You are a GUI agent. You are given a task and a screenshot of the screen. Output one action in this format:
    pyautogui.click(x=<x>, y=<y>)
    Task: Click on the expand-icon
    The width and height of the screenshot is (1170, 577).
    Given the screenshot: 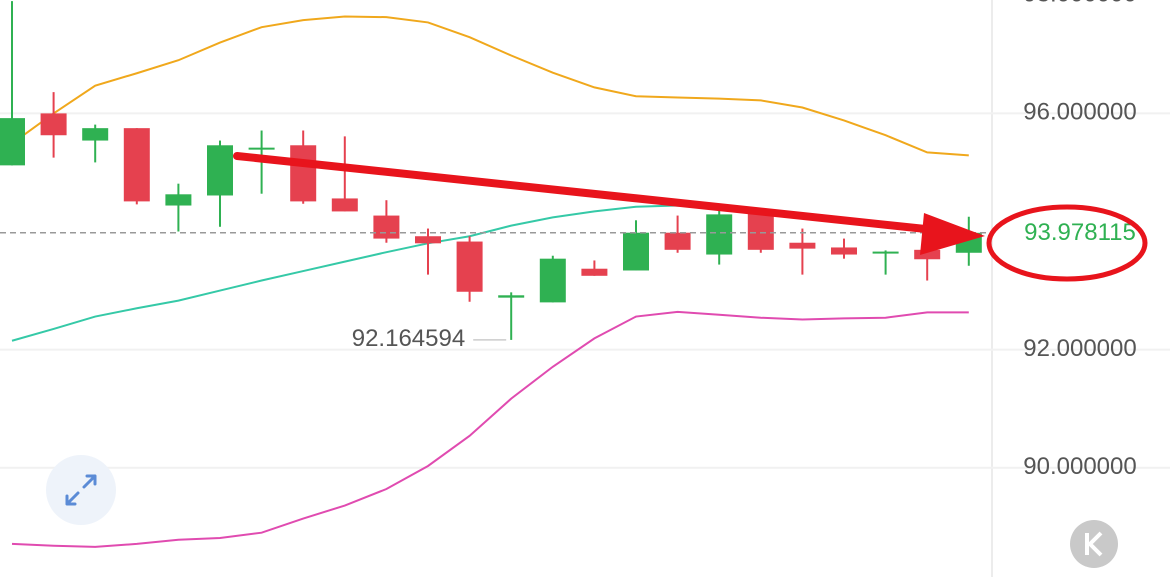 What is the action you would take?
    pyautogui.click(x=81, y=490)
    